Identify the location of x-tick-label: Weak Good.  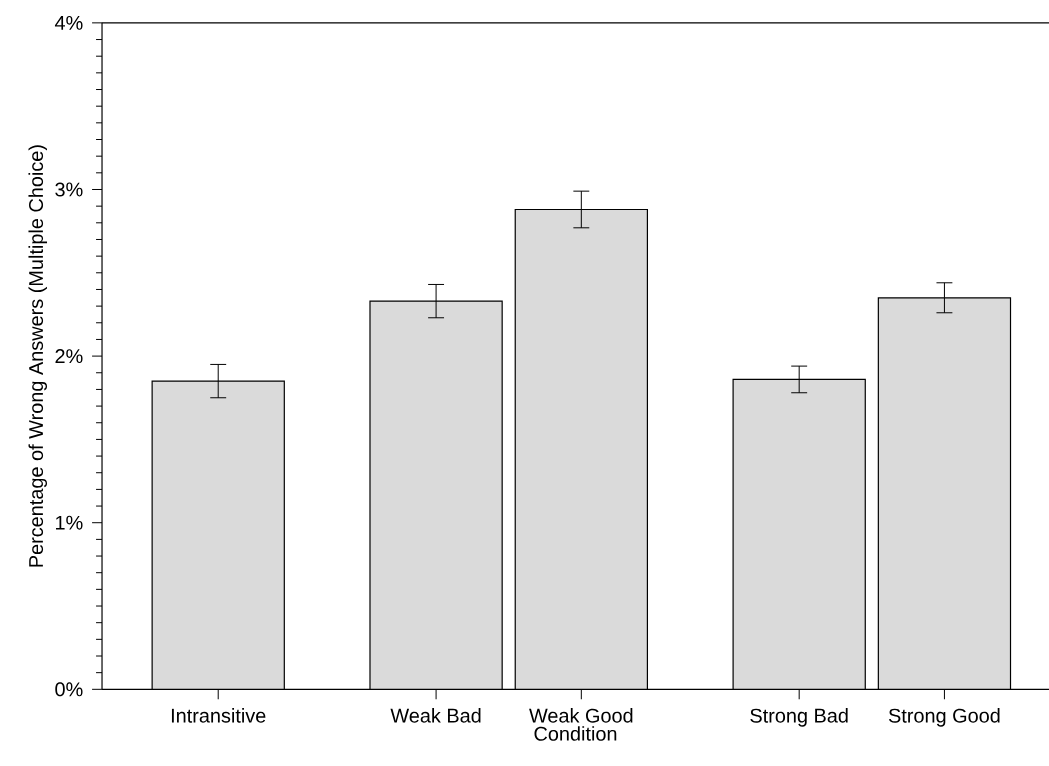
(581, 715).